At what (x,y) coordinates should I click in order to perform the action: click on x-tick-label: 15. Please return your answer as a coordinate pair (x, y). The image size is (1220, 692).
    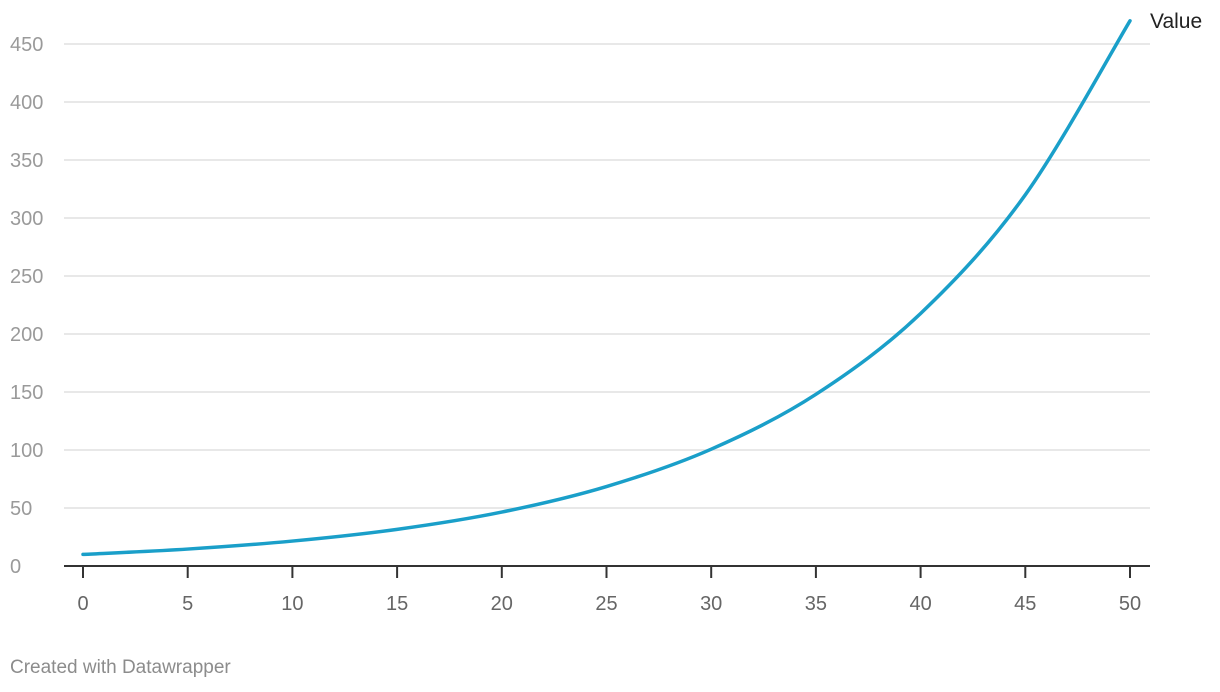
    Looking at the image, I should click on (397, 604).